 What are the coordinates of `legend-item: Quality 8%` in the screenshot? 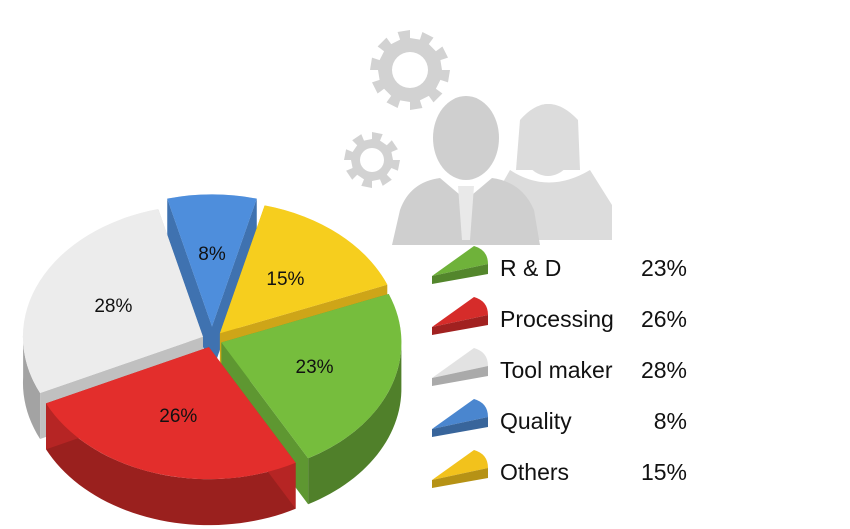 It's located at (559, 418).